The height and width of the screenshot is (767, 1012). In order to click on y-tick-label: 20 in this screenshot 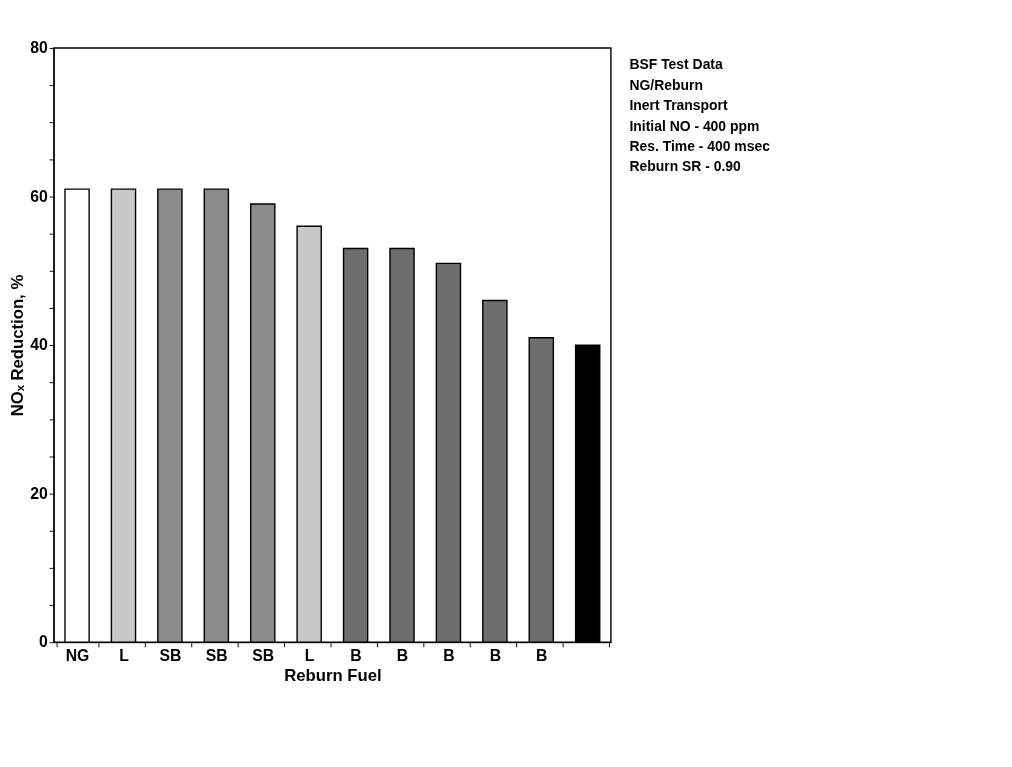, I will do `click(39, 493)`.